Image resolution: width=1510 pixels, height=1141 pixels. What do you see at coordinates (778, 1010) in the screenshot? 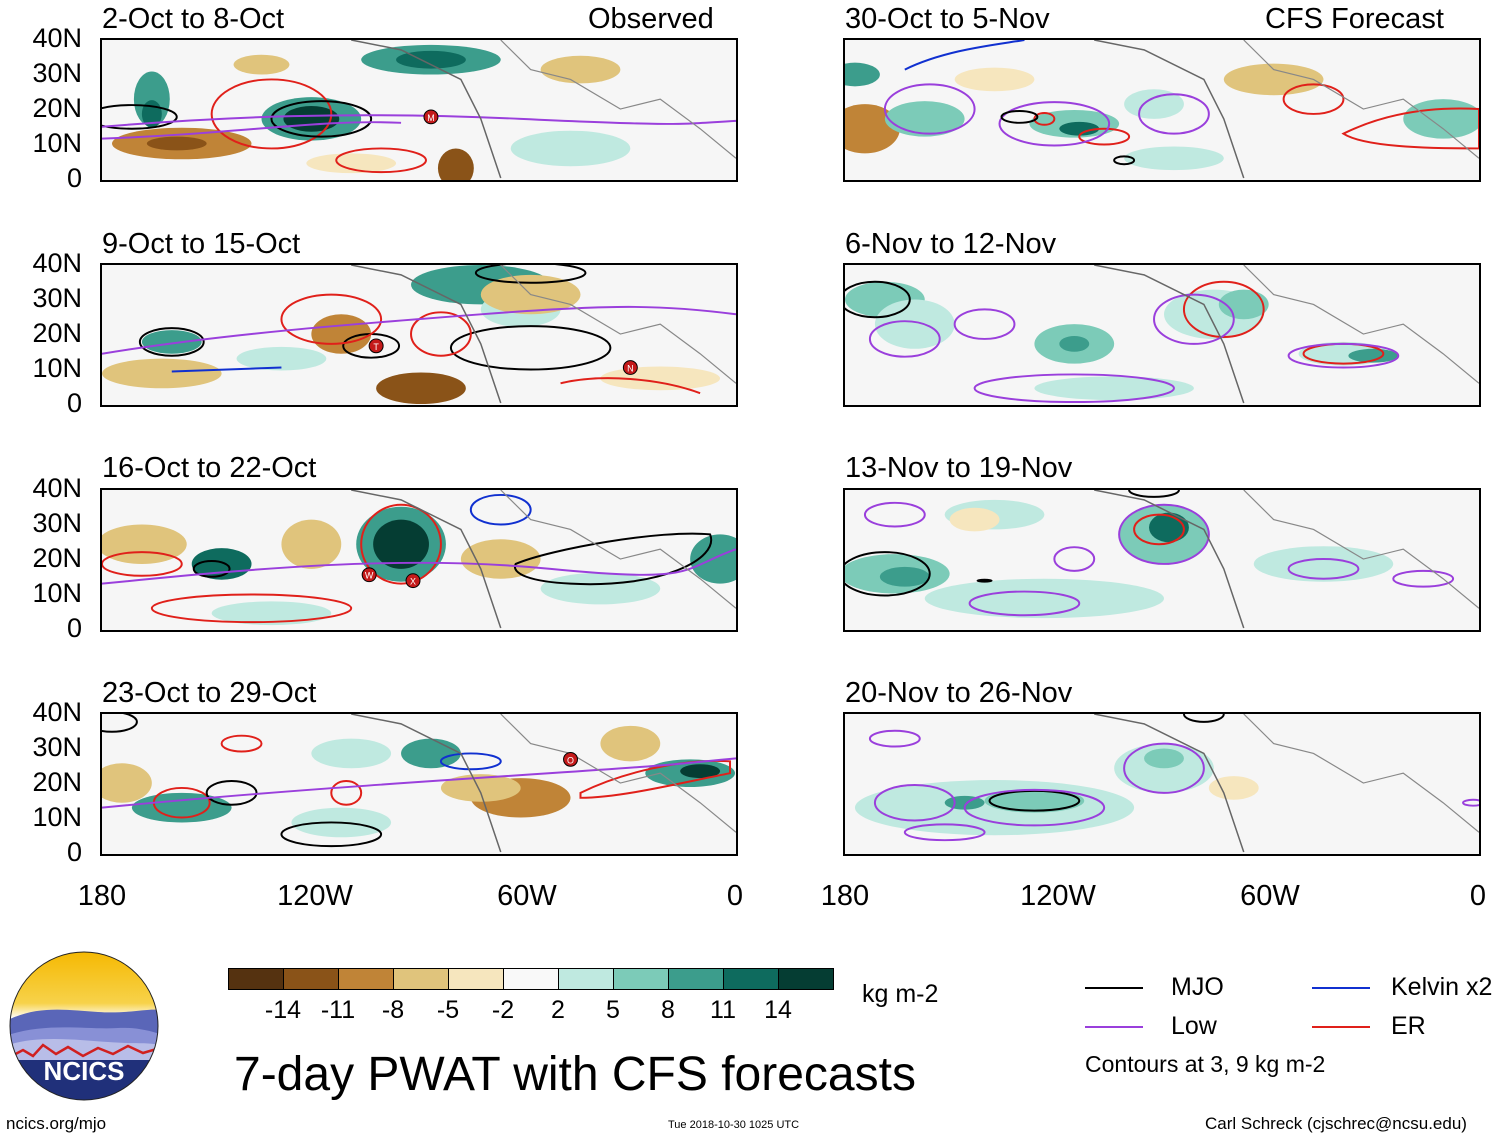
I see `colorbar-tick: 14` at bounding box center [778, 1010].